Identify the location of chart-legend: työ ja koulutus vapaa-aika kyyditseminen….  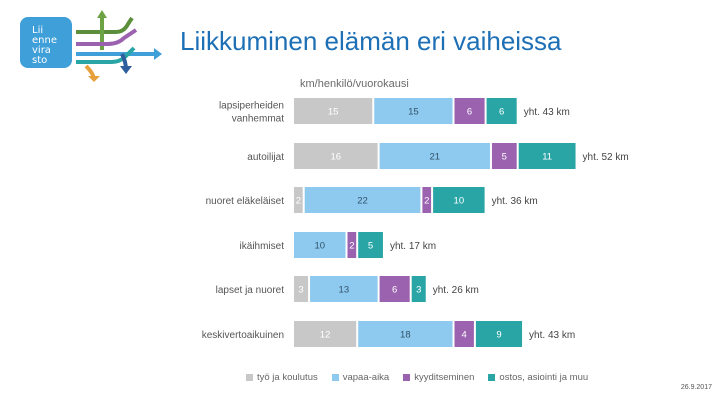
(417, 377).